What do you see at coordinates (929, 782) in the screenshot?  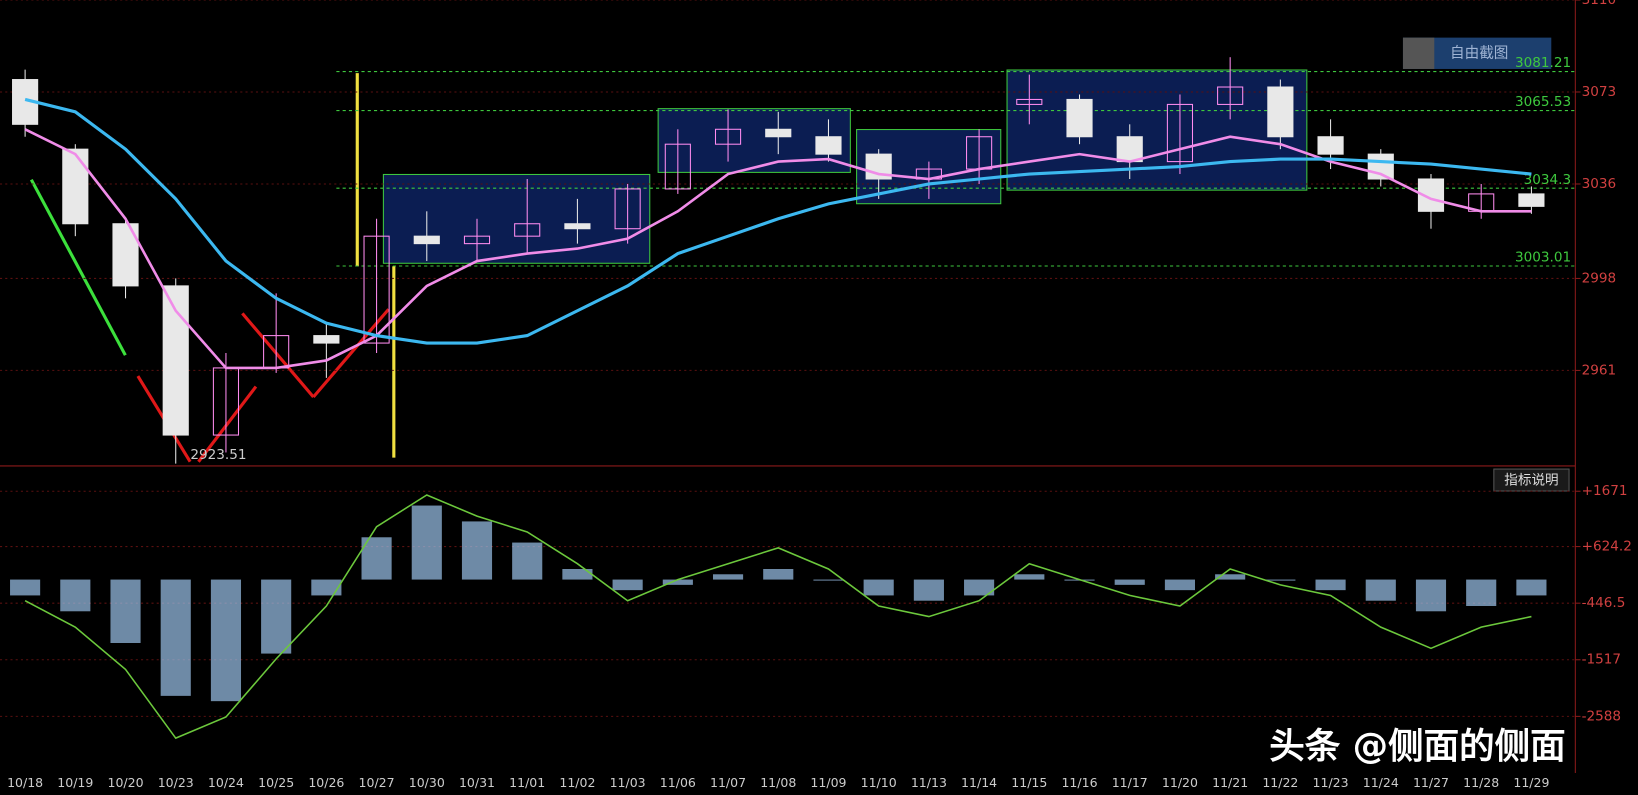 I see `x-tick-label: 11/13` at bounding box center [929, 782].